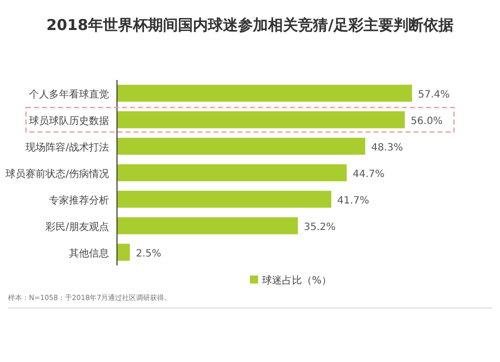 The height and width of the screenshot is (362, 500). I want to click on y-tick-label: 其他信息, so click(89, 253).